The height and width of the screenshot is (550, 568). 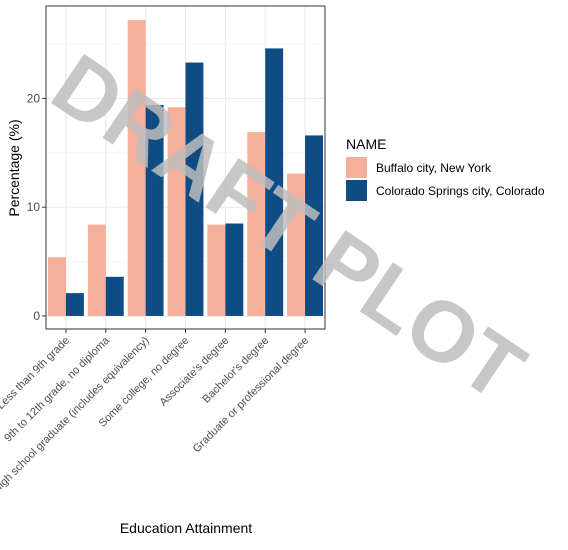 What do you see at coordinates (186, 528) in the screenshot?
I see `x-axis-title: Education Attainment` at bounding box center [186, 528].